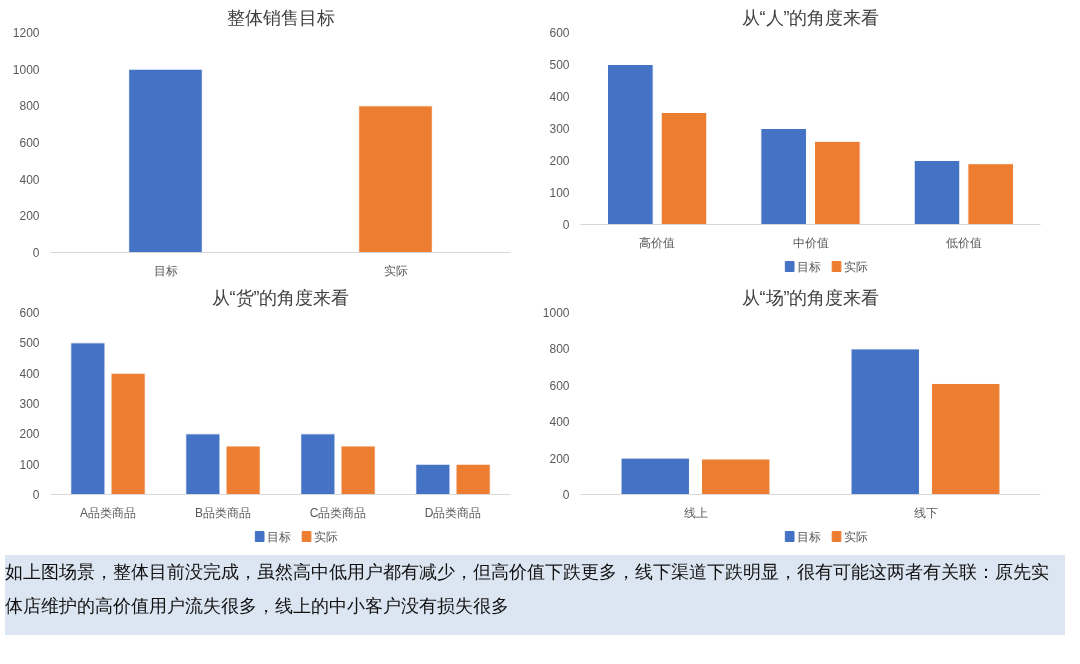  I want to click on chart-title: 整体销售目标, so click(280, 17).